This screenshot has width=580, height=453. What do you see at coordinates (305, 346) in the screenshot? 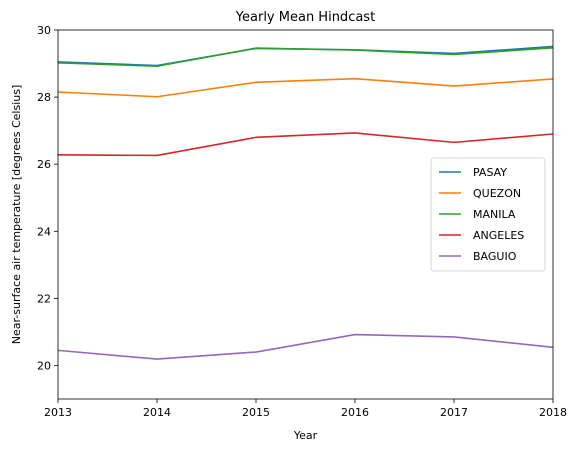
I see `series-line-baguio` at bounding box center [305, 346].